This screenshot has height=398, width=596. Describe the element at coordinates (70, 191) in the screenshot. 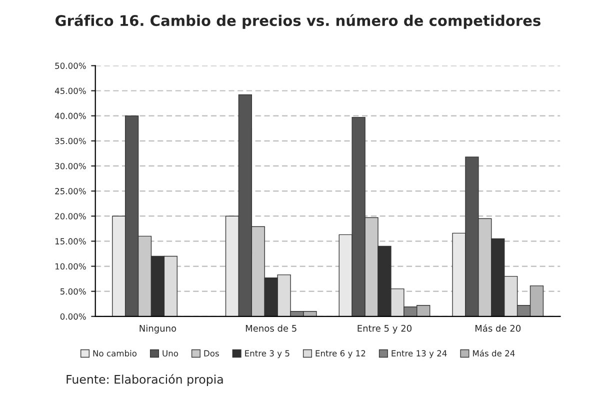

I see `y-tick-label: 25.00%` at that location.